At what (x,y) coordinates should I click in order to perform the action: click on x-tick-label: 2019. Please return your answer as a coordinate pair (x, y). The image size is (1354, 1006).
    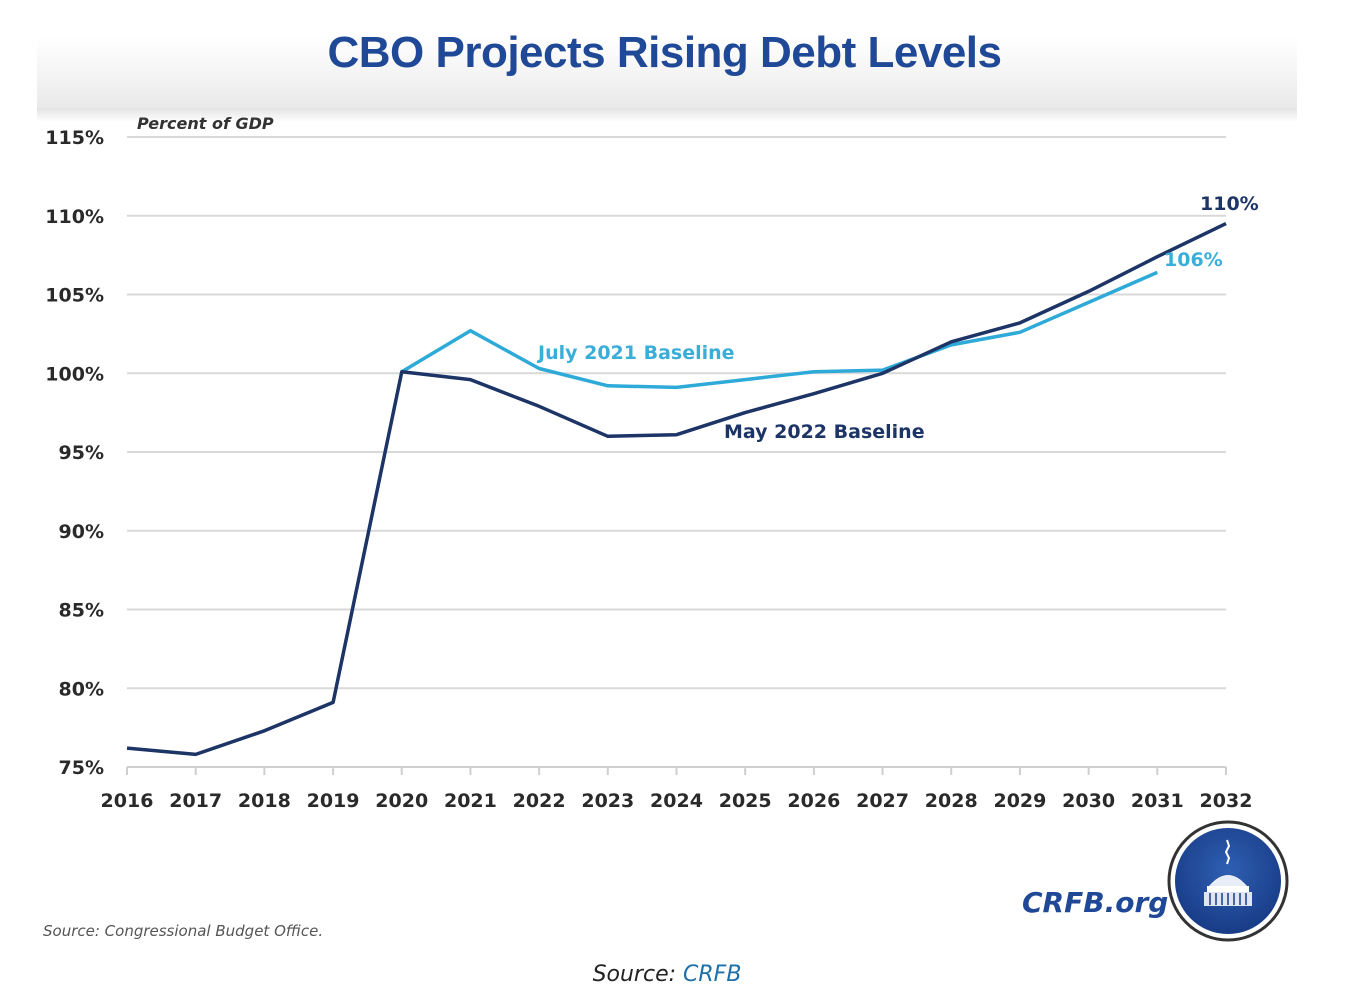
    Looking at the image, I should click on (333, 801).